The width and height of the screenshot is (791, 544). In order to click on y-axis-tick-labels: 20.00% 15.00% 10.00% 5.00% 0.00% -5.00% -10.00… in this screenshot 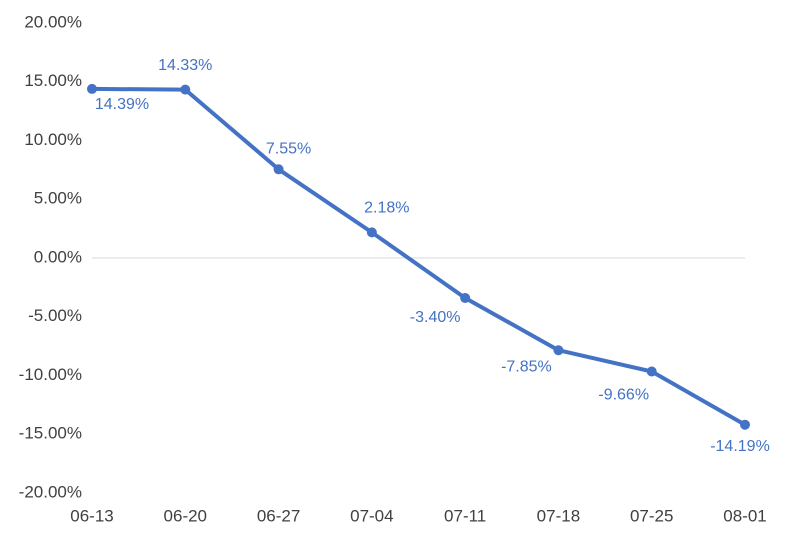, I will do `click(50, 256)`.